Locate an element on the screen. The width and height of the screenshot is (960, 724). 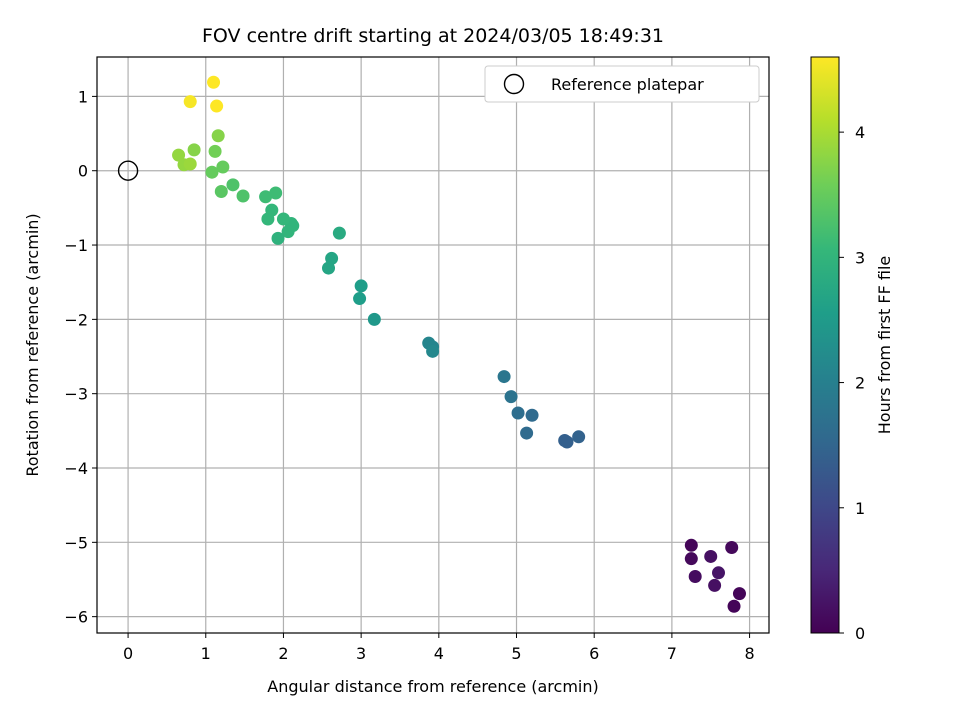
colorbar-tick-label: 2 is located at coordinates (860, 383).